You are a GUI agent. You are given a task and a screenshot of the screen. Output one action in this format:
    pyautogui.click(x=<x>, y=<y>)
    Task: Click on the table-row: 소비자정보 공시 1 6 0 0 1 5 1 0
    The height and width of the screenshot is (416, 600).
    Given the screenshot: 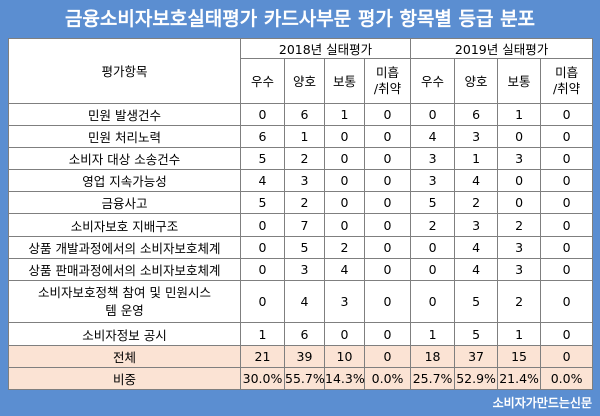 What is the action you would take?
    pyautogui.click(x=301, y=334)
    